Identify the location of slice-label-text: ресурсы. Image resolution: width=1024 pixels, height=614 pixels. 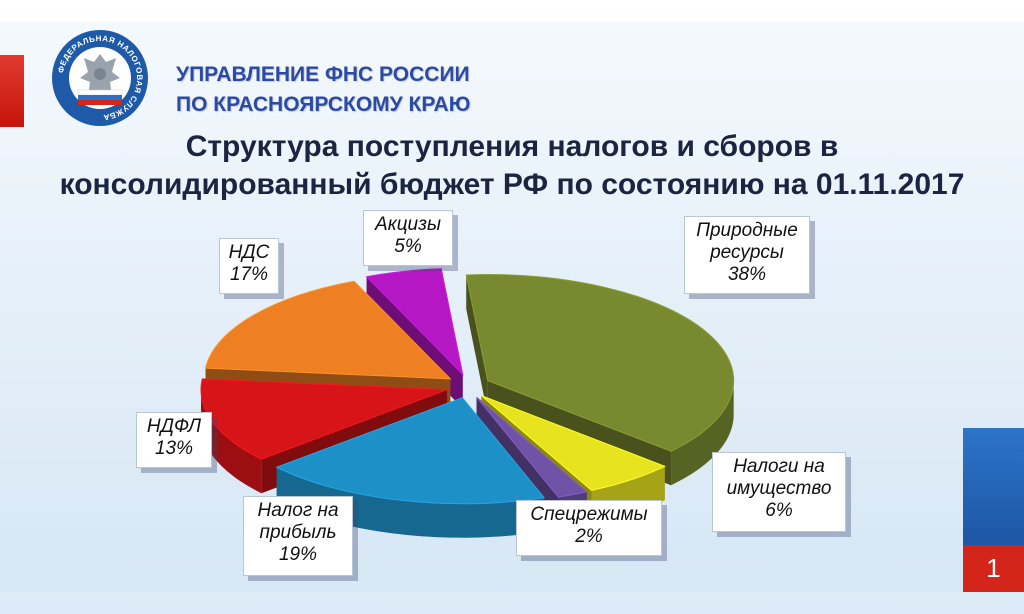
(747, 252).